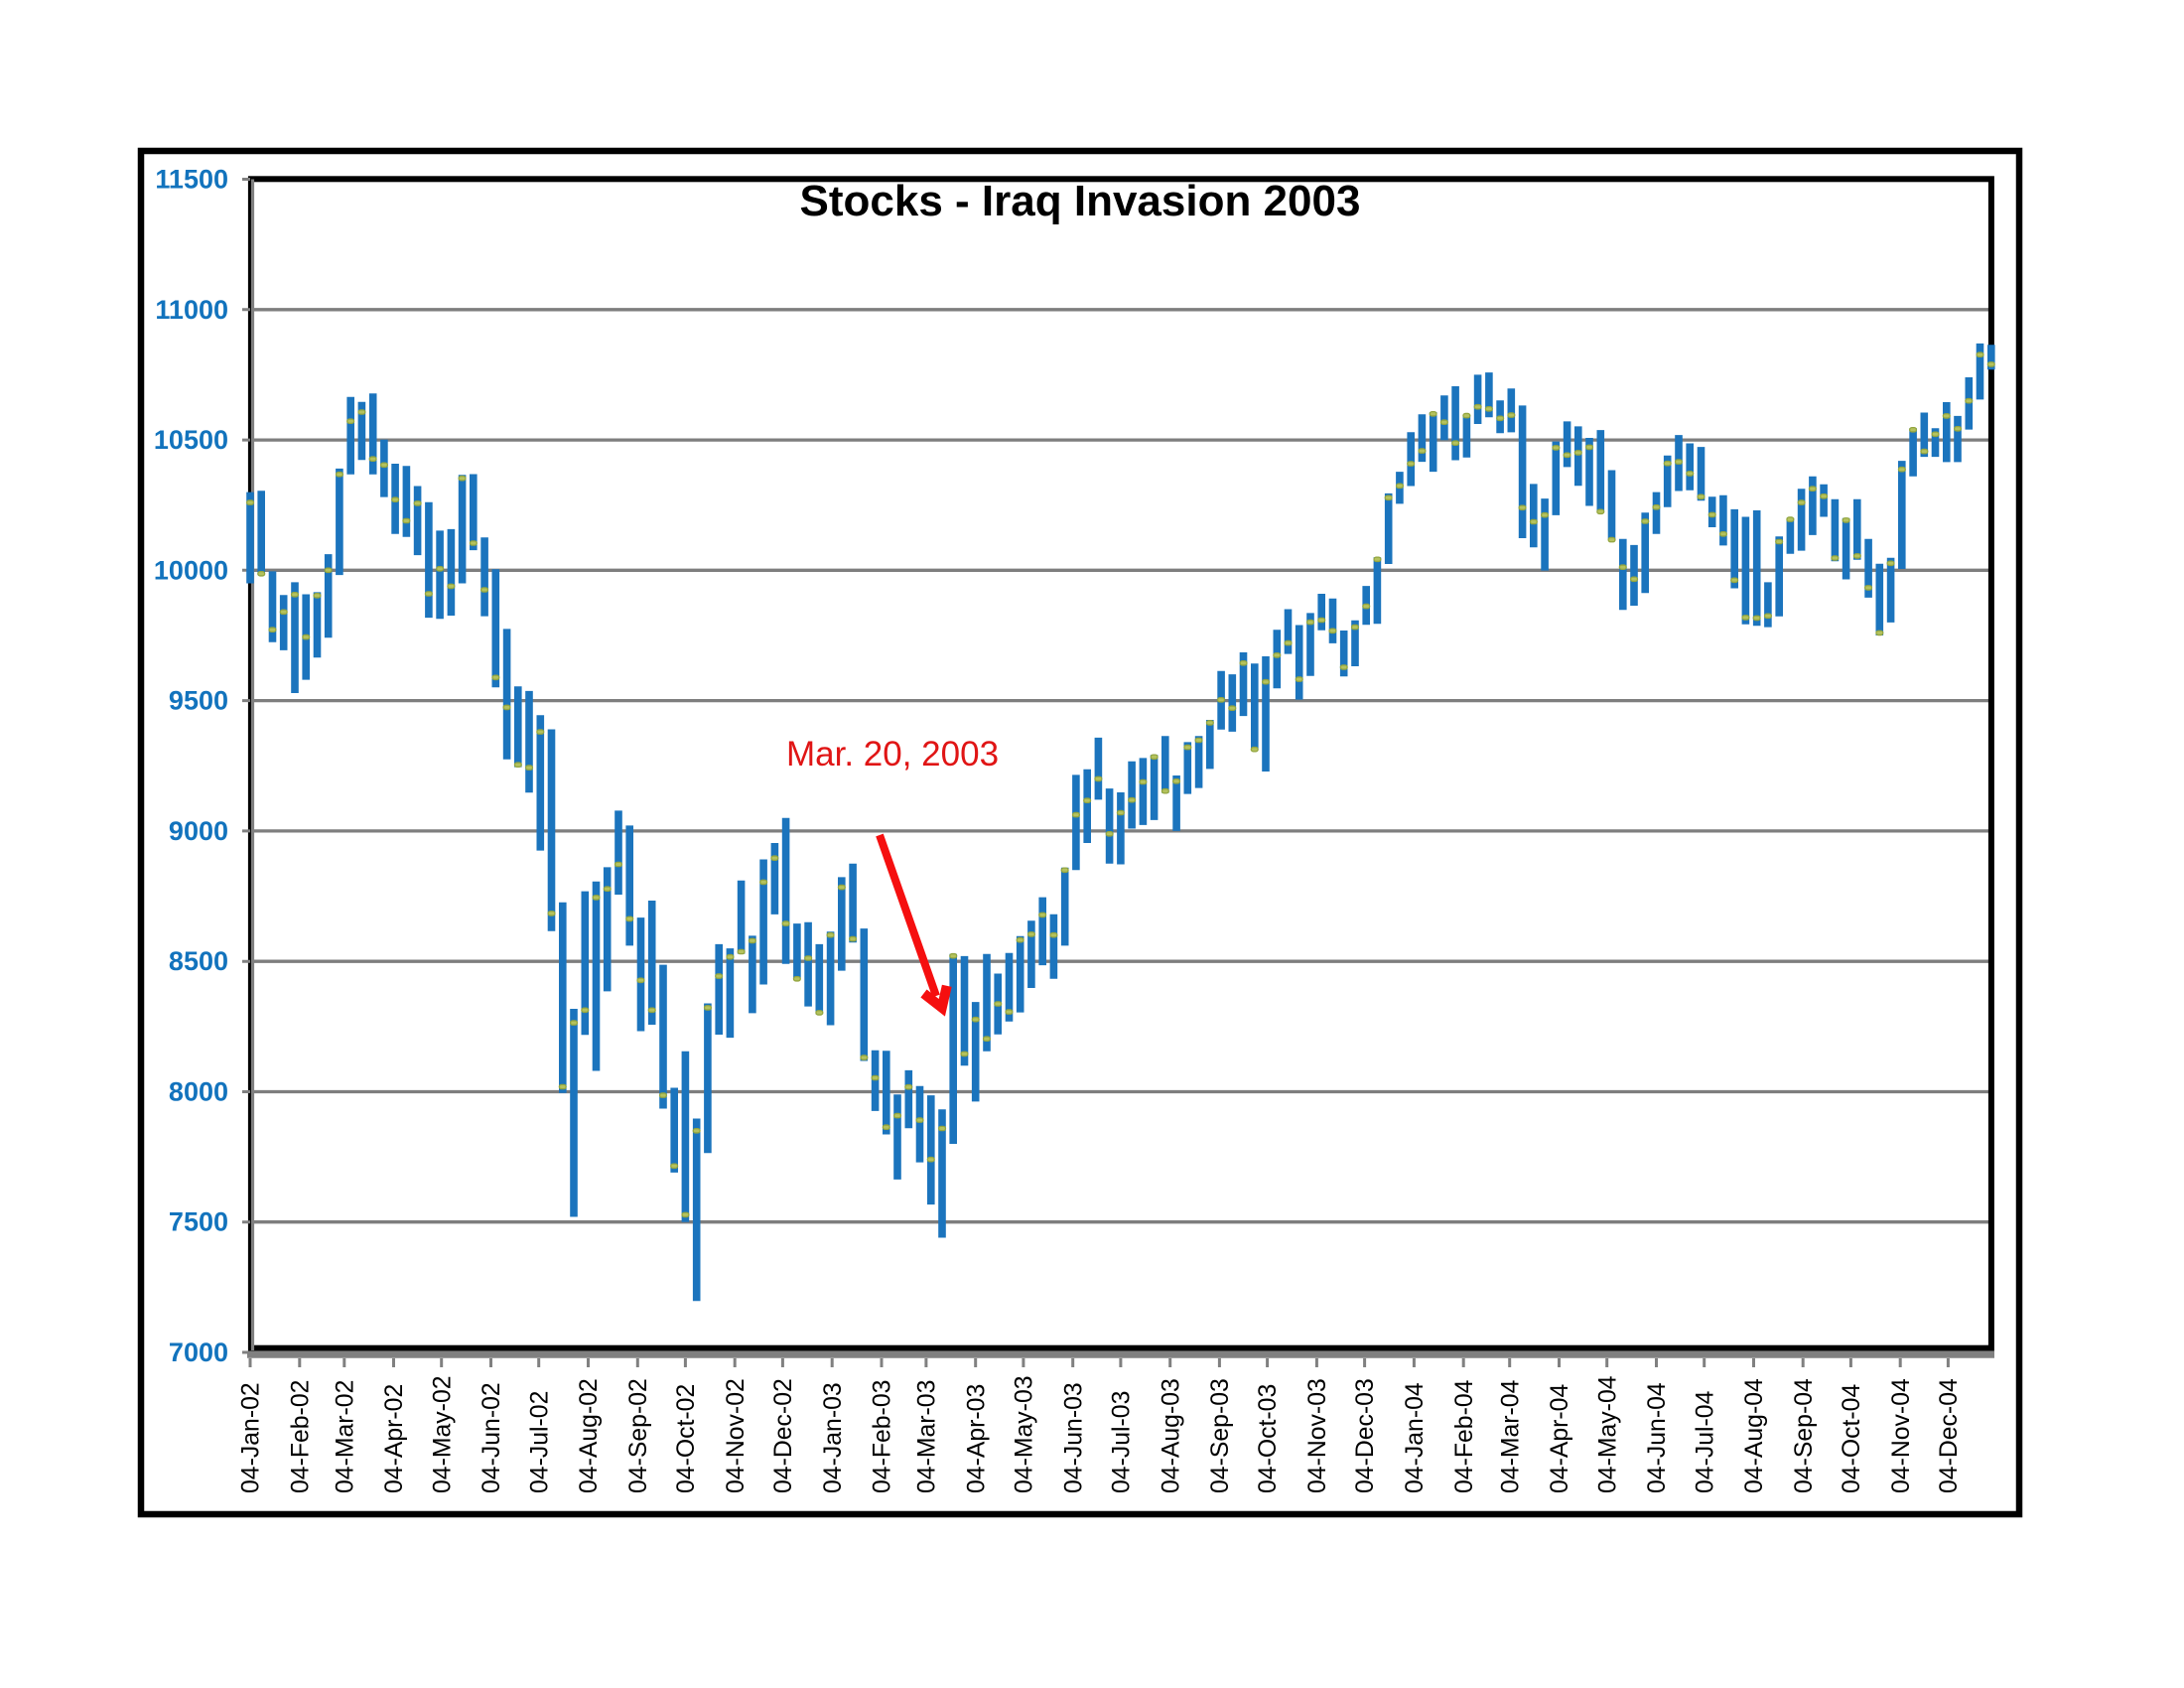 The height and width of the screenshot is (1688, 2184). What do you see at coordinates (1607, 1434) in the screenshot?
I see `svg-text: 04-May-04` at bounding box center [1607, 1434].